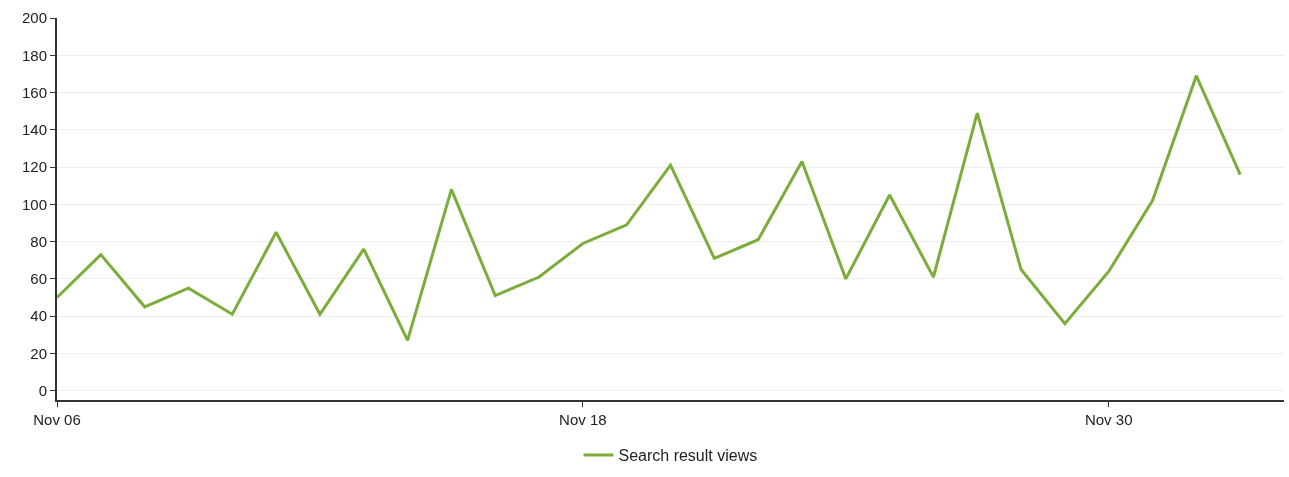 The width and height of the screenshot is (1289, 477). I want to click on legend-label: Search result views, so click(688, 456).